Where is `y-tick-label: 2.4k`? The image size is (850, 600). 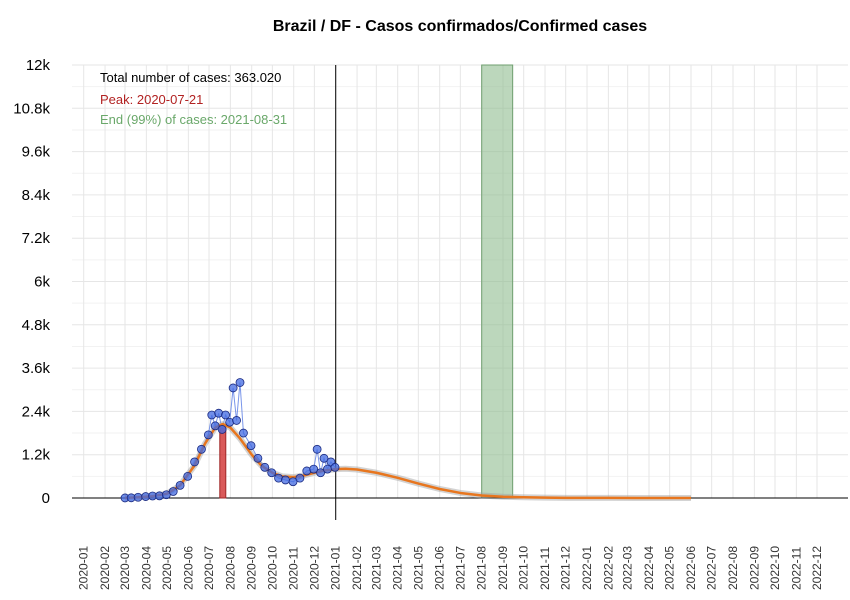 y-tick-label: 2.4k is located at coordinates (36, 411).